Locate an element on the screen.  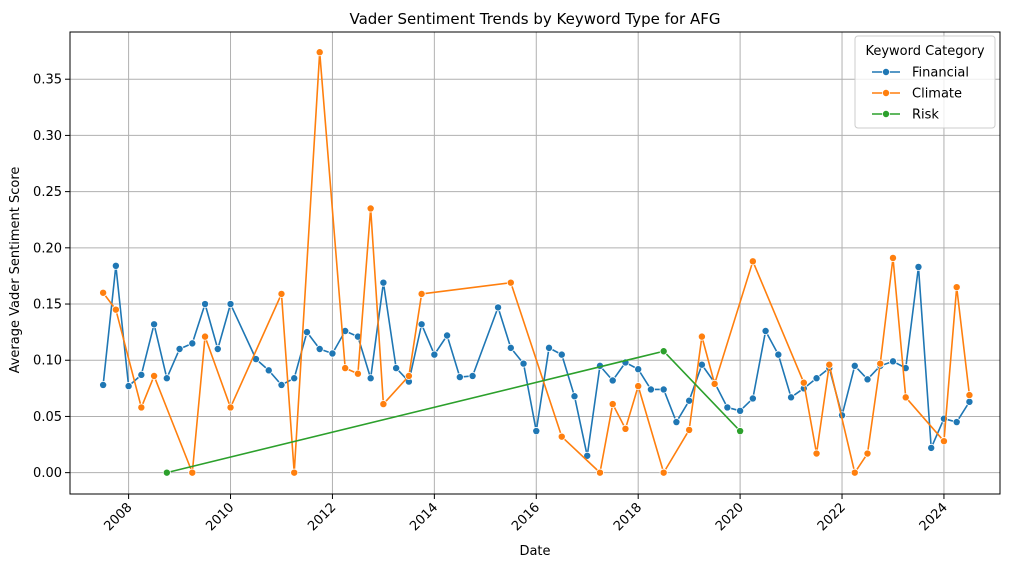
legend-title: Keyword Category is located at coordinates (924, 51).